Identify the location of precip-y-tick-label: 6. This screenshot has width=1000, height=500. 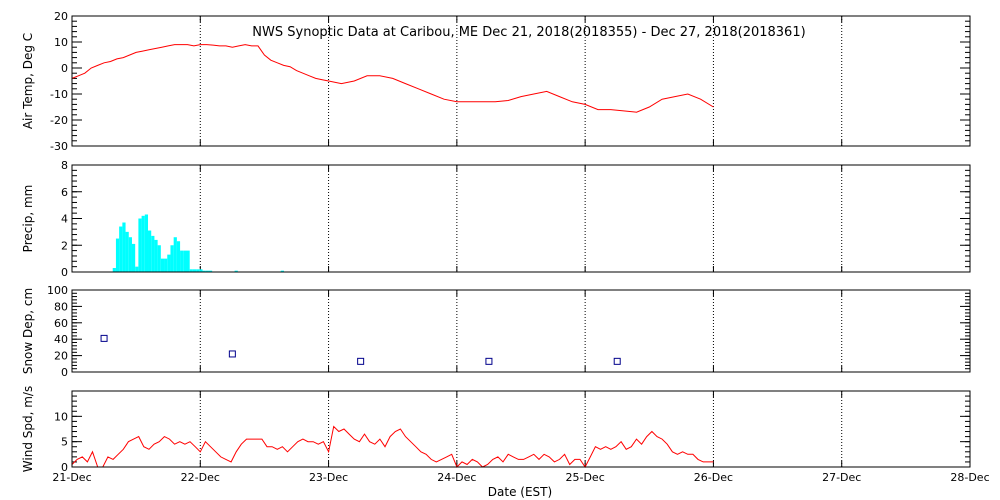
(64, 192).